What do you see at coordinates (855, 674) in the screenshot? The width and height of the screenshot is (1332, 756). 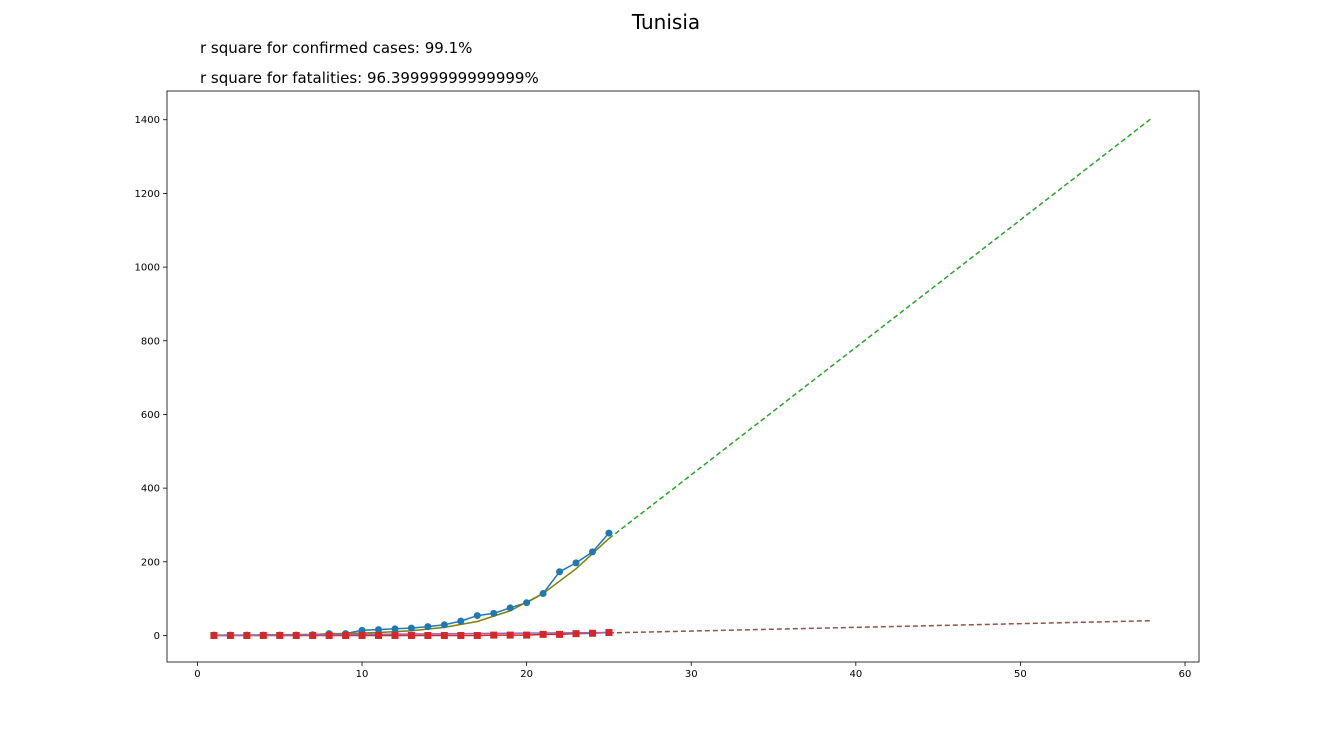 I see `x-tick-label: 40` at bounding box center [855, 674].